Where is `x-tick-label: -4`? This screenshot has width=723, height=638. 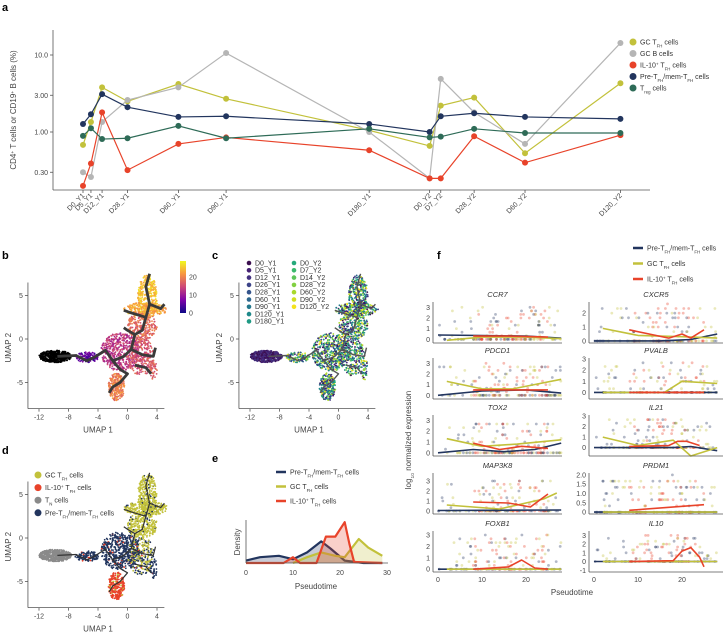
x-tick-label: -4 is located at coordinates (98, 418).